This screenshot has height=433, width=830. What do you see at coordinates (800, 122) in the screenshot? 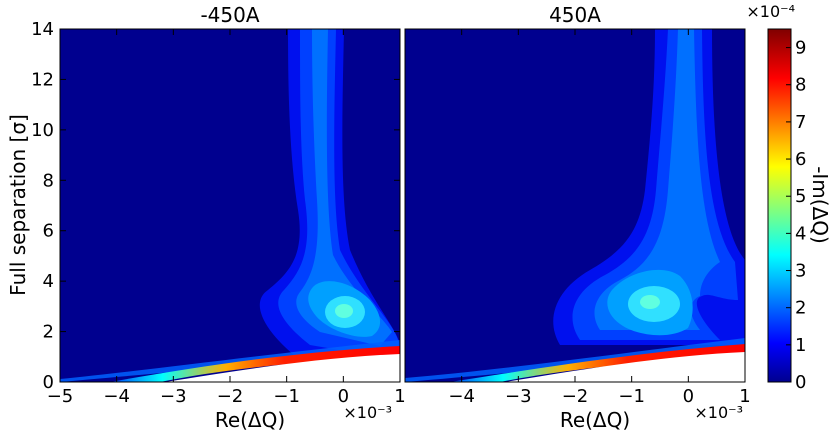
I see `colorbar-tick-label: 7` at bounding box center [800, 122].